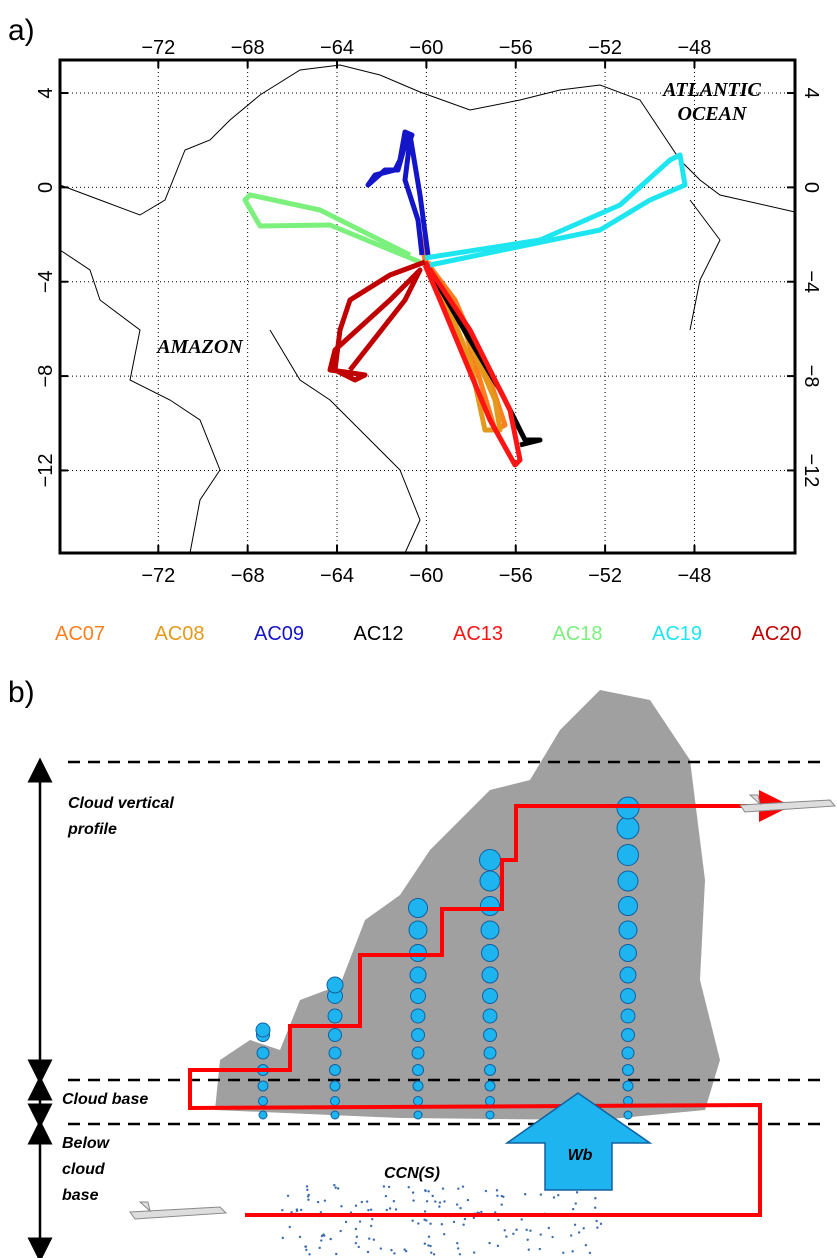 The image size is (837, 1258). What do you see at coordinates (578, 1141) in the screenshot?
I see `updraft-arrow` at bounding box center [578, 1141].